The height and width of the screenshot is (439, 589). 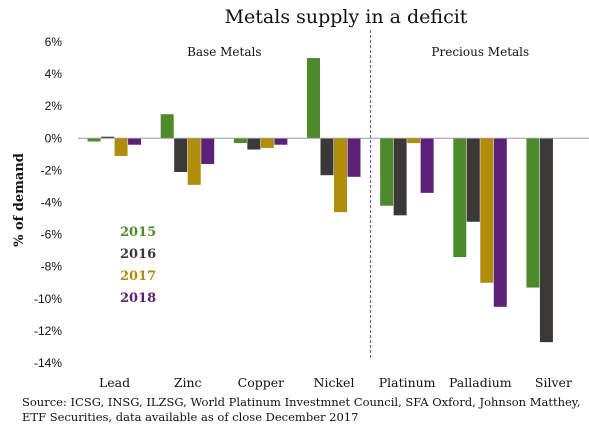 What do you see at coordinates (52, 267) in the screenshot?
I see `y-tick-label: -8%` at bounding box center [52, 267].